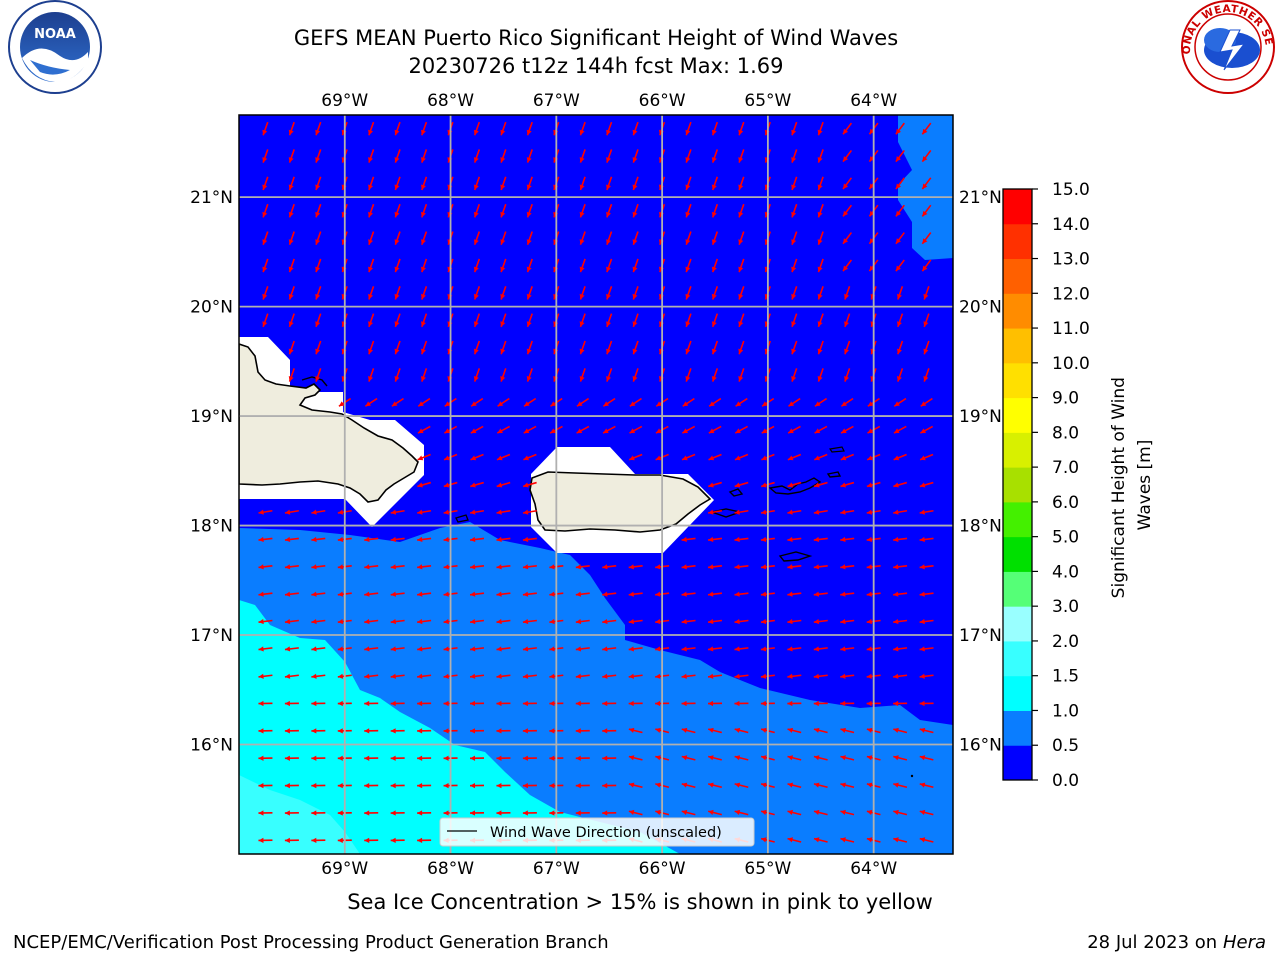  Describe the element at coordinates (980, 417) in the screenshot. I see `lat-label-right: 19°N` at that location.